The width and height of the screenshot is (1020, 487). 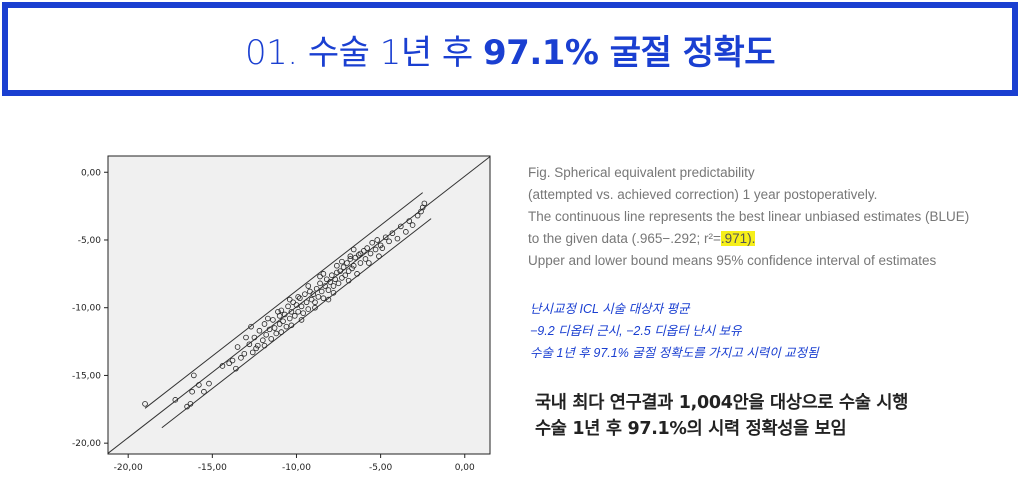 I want to click on y-tick-label: 0,00, so click(x=91, y=173).